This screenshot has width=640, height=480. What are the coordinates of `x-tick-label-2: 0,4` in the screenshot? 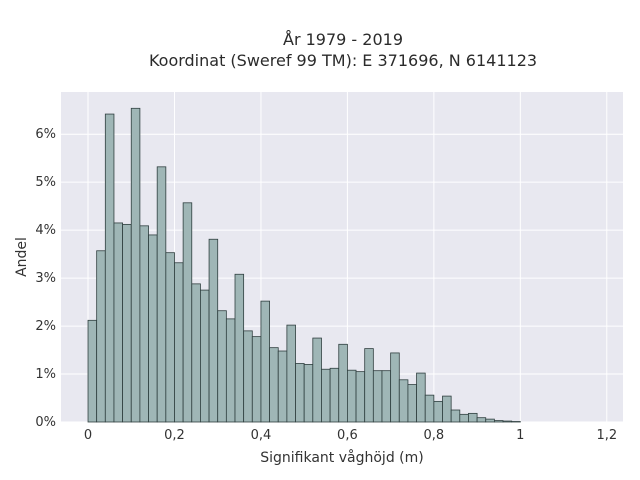 It's located at (261, 435).